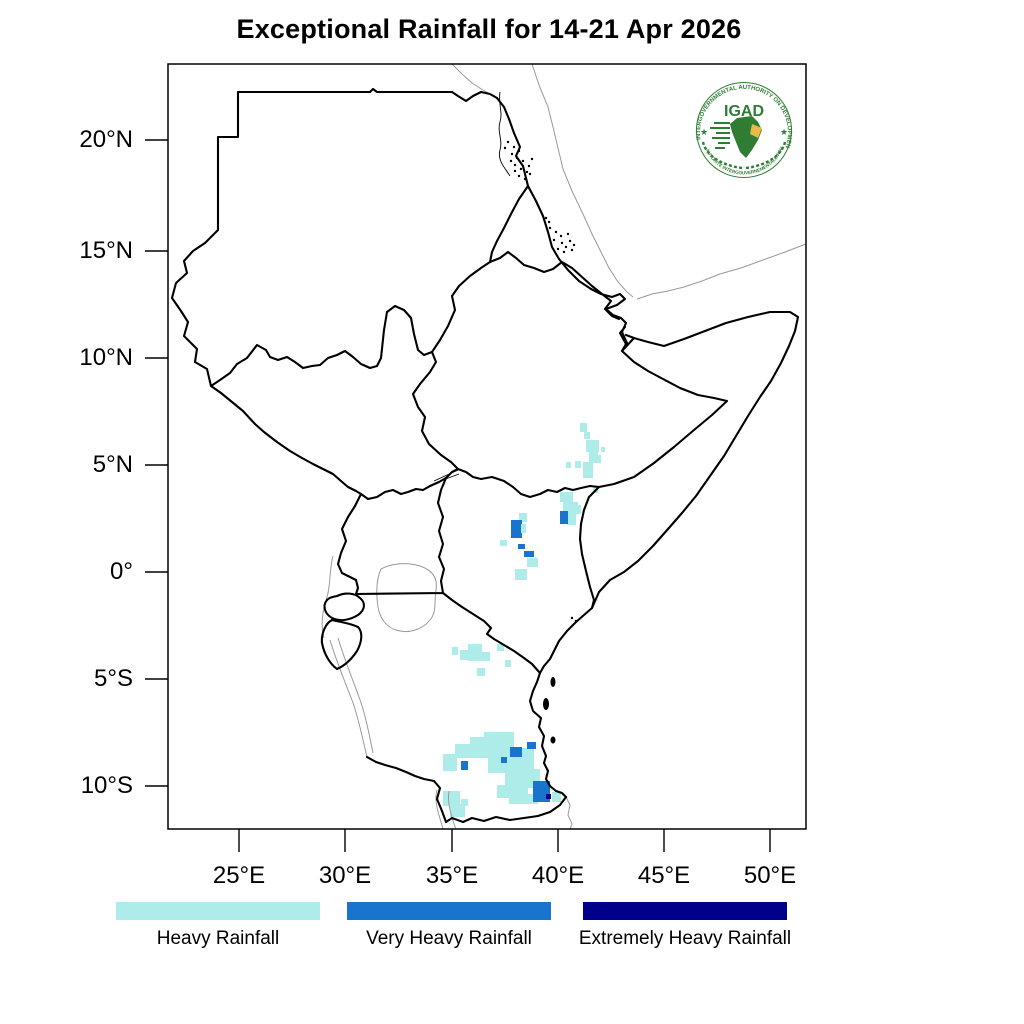 Image resolution: width=1024 pixels, height=1024 pixels. I want to click on pemba-island, so click(553, 682).